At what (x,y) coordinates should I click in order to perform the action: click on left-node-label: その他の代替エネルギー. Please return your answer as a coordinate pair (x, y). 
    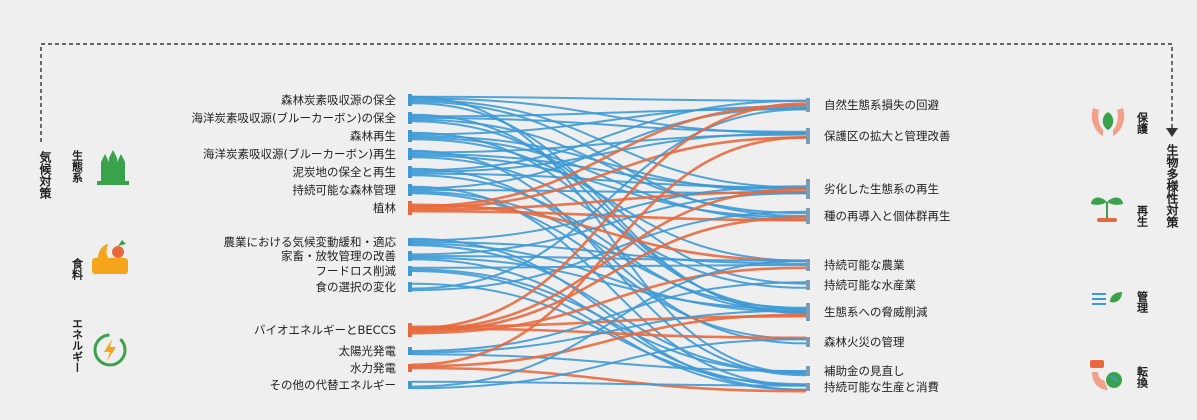
    Looking at the image, I should click on (333, 385).